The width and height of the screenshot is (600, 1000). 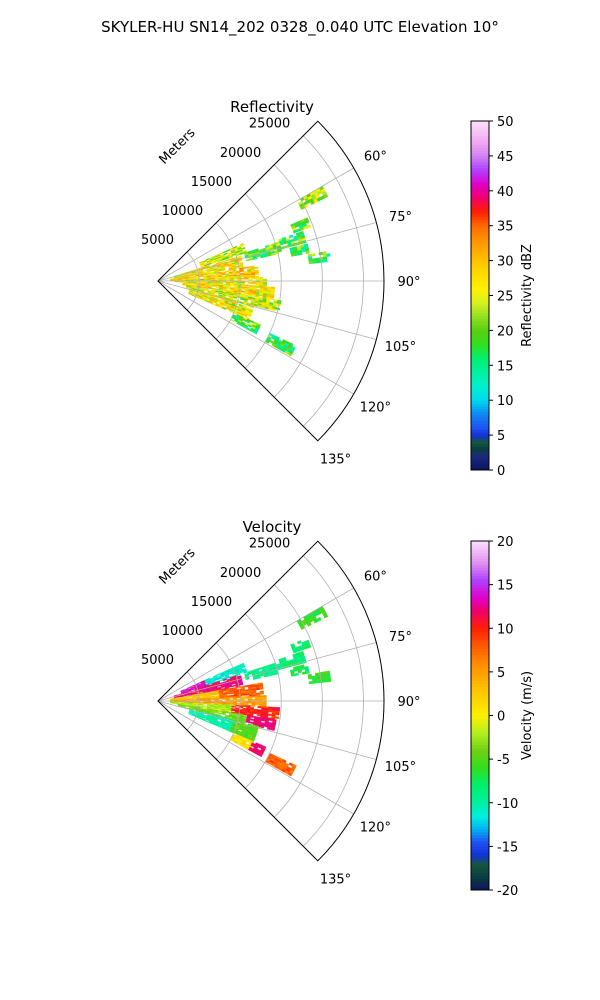 What do you see at coordinates (240, 573) in the screenshot?
I see `radial-tick-label: 20000` at bounding box center [240, 573].